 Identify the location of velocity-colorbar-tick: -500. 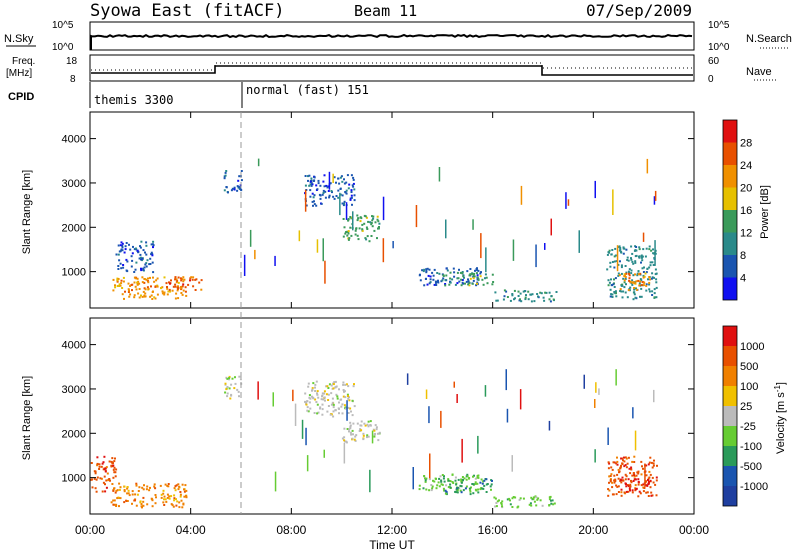
(751, 467).